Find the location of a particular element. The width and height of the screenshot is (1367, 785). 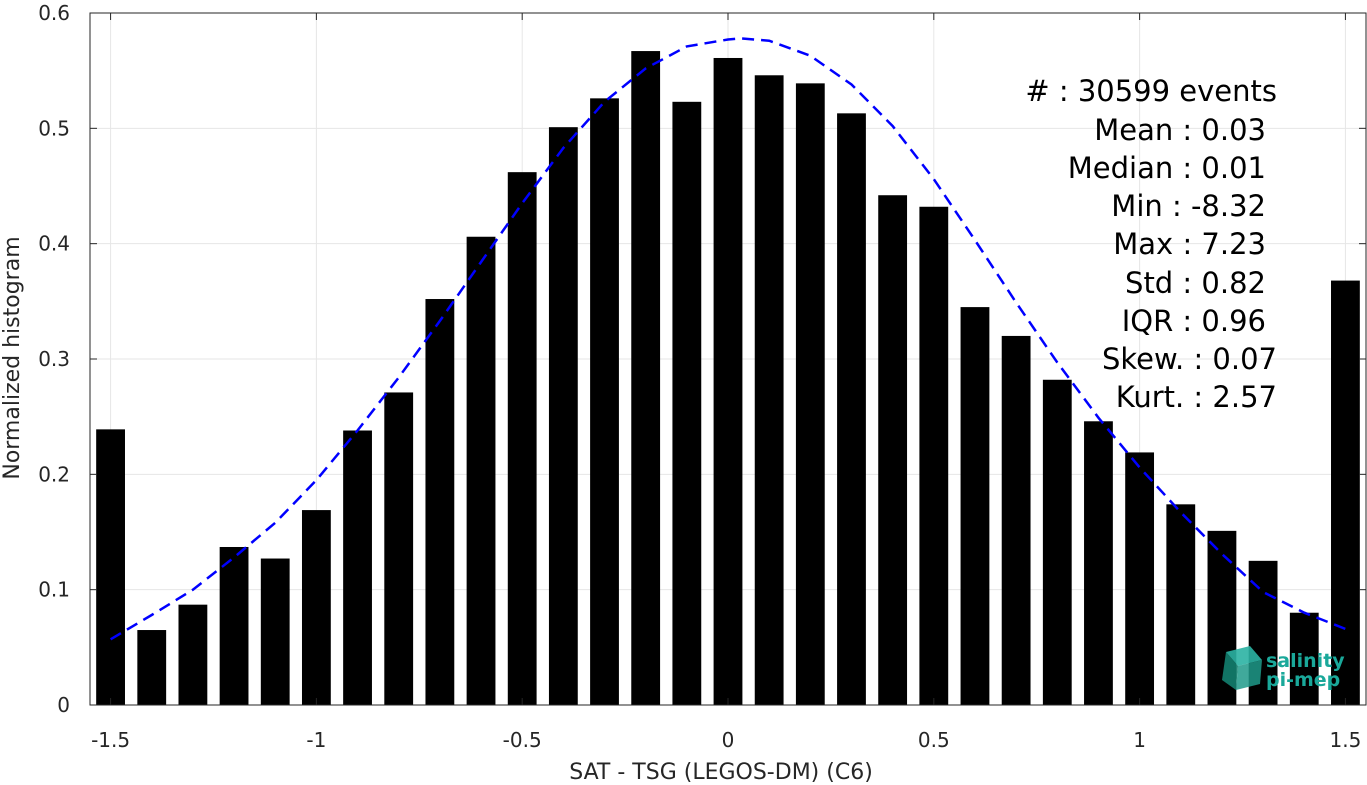

logo-text-pimep: pi-mep is located at coordinates (1303, 680).